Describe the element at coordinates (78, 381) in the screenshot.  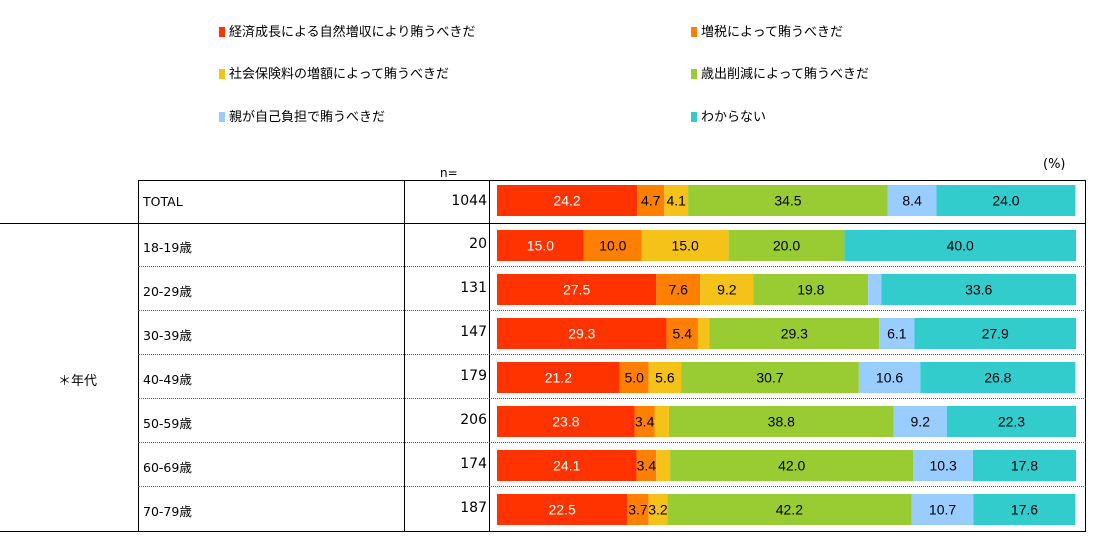
I see `group-label-age: ＊年代` at that location.